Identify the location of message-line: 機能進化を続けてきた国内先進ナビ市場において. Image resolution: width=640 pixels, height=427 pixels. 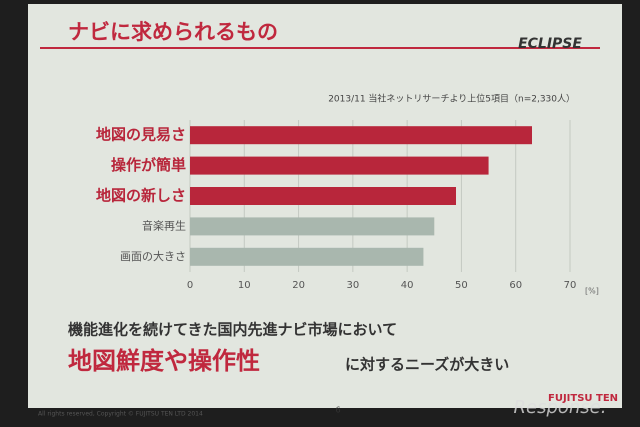
(232, 330).